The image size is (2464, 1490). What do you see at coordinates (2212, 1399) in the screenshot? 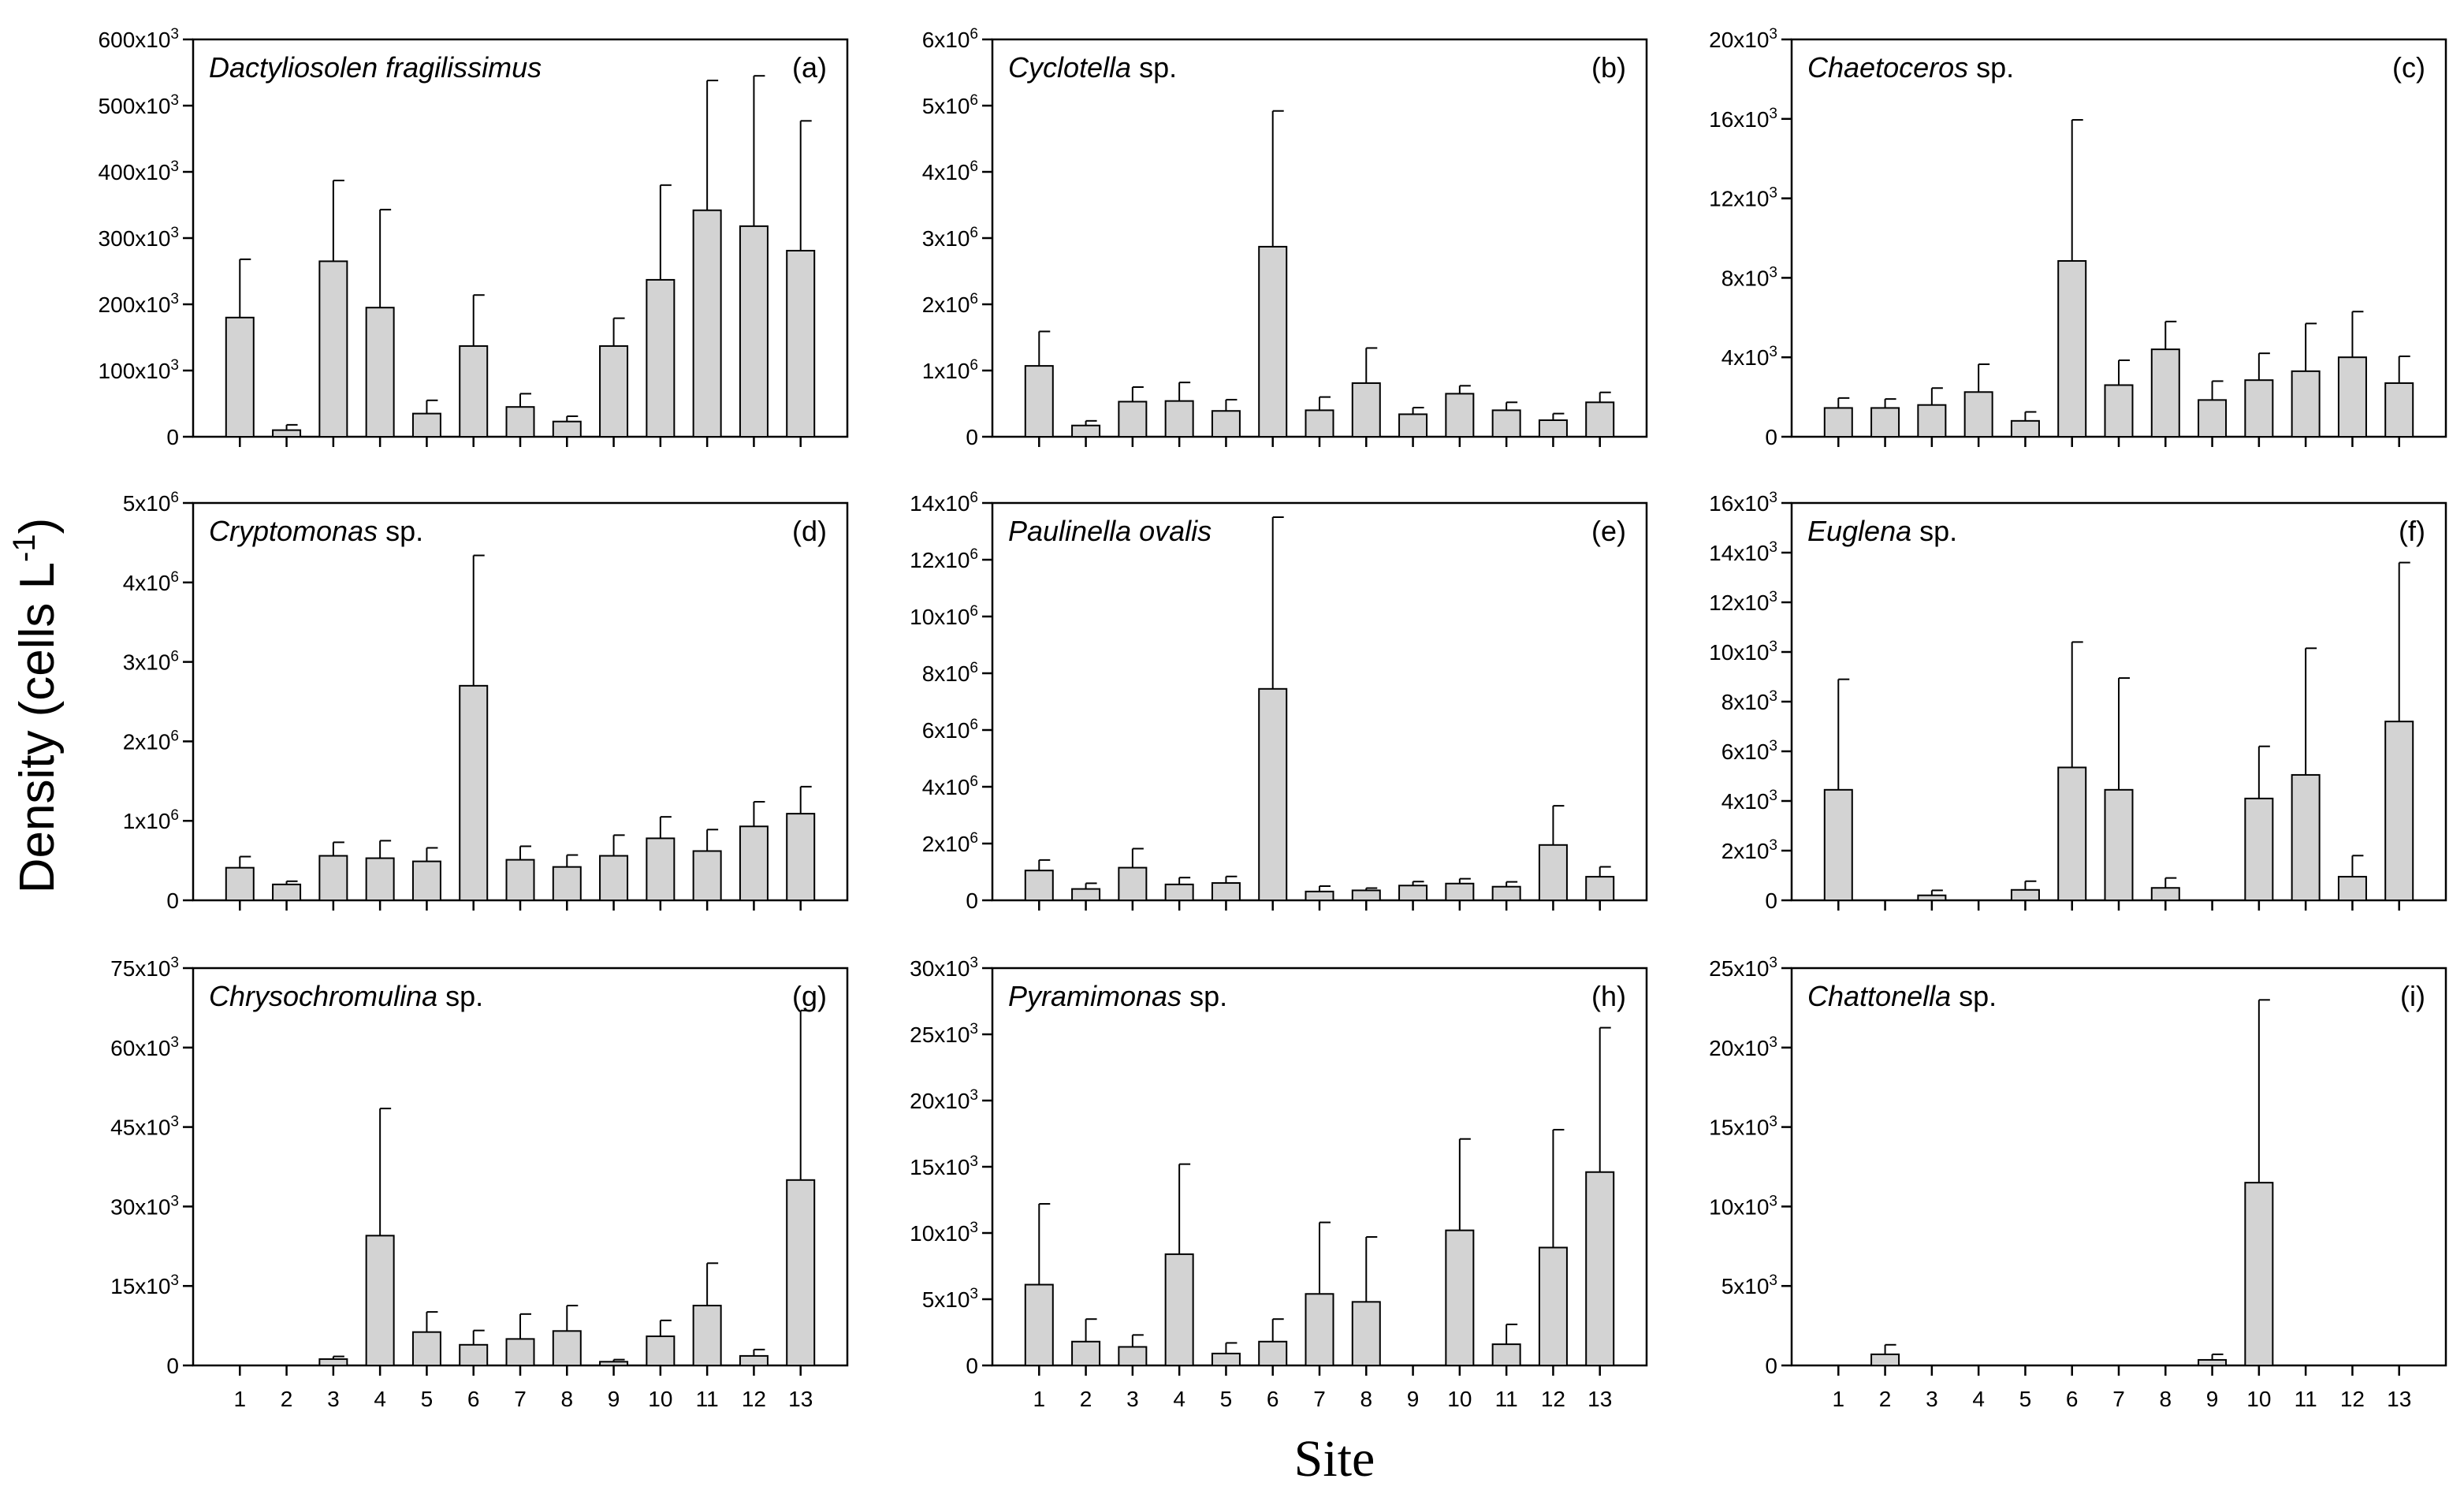
I see `x-tick-label: 9` at bounding box center [2212, 1399].